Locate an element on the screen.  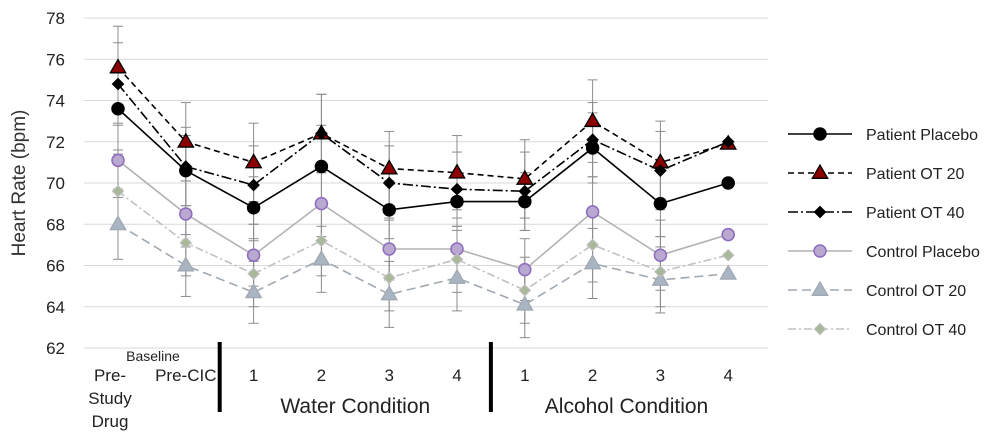
y-axis-label: Heart Rate (bpm) is located at coordinates (19, 183).